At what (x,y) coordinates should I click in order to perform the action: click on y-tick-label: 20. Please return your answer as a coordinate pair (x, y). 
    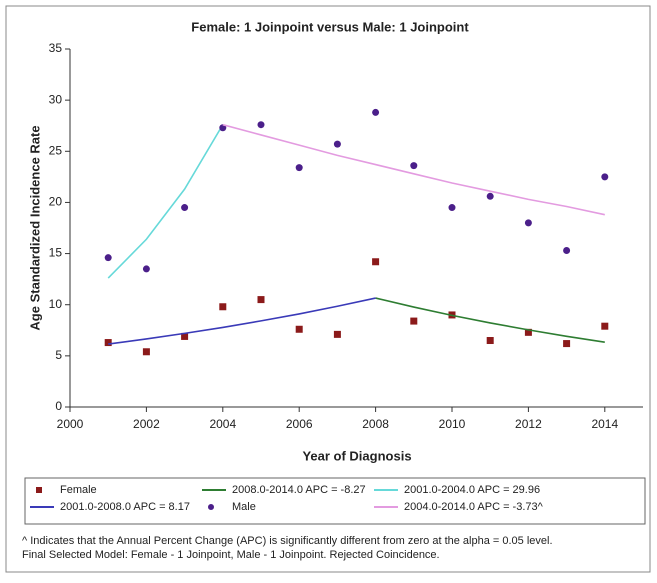
    Looking at the image, I should click on (56, 202).